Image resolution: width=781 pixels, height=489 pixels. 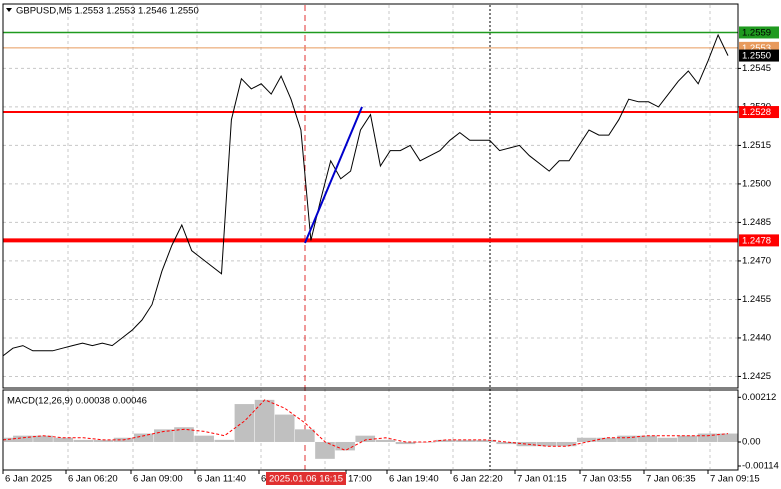 I want to click on trendline, so click(x=333, y=175).